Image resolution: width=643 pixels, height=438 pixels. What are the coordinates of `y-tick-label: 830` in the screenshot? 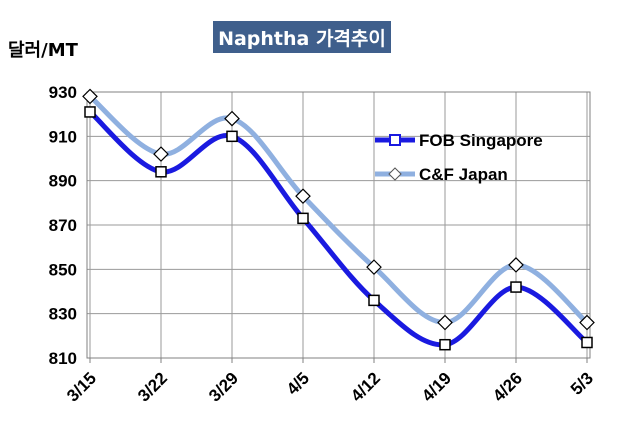 It's located at (63, 314).